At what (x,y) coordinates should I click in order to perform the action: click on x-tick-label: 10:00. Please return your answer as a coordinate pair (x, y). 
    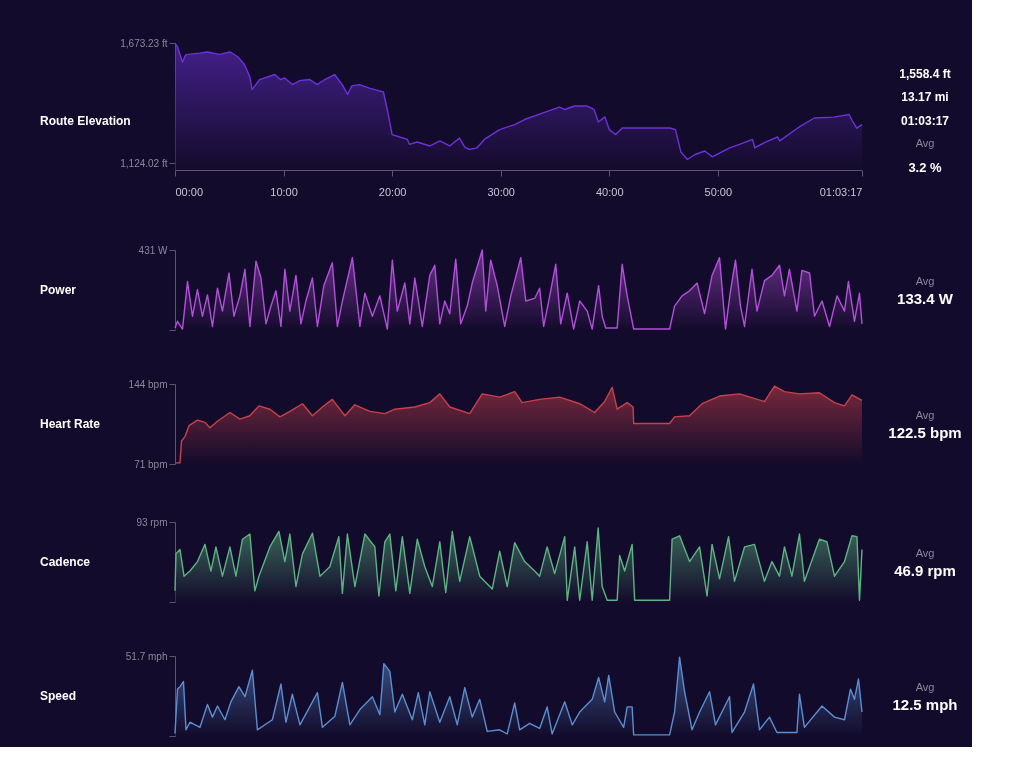
    Looking at the image, I should click on (284, 191).